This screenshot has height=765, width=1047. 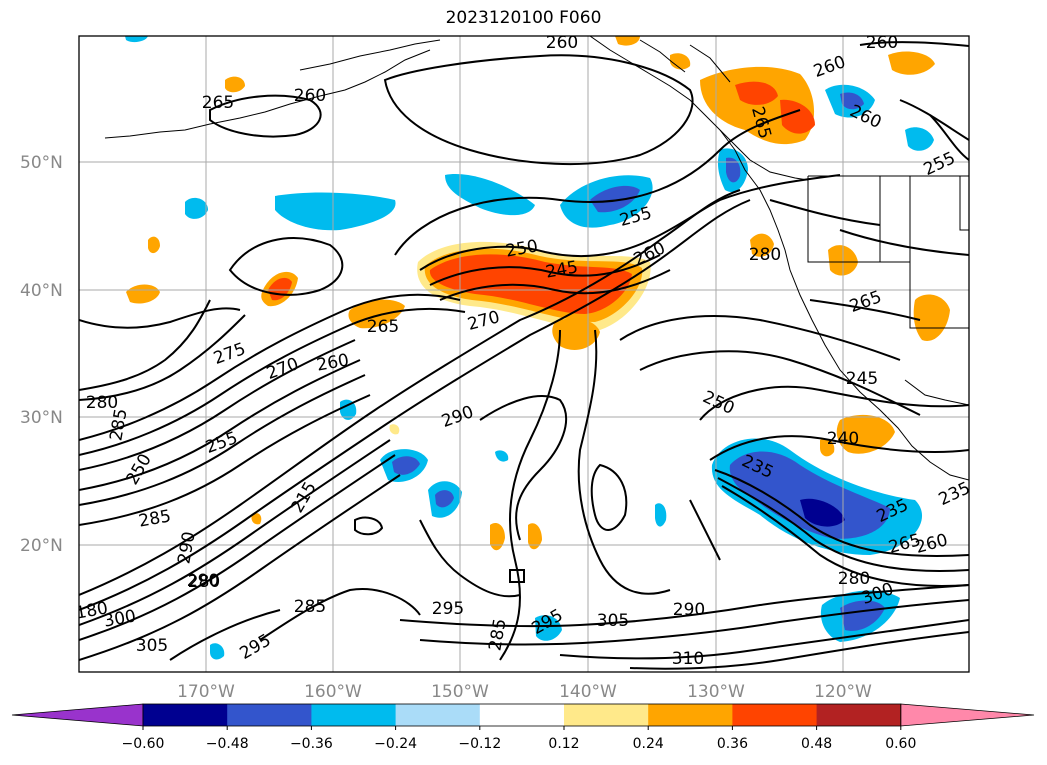 What do you see at coordinates (41, 418) in the screenshot?
I see `lat-label-30n: 30°N` at bounding box center [41, 418].